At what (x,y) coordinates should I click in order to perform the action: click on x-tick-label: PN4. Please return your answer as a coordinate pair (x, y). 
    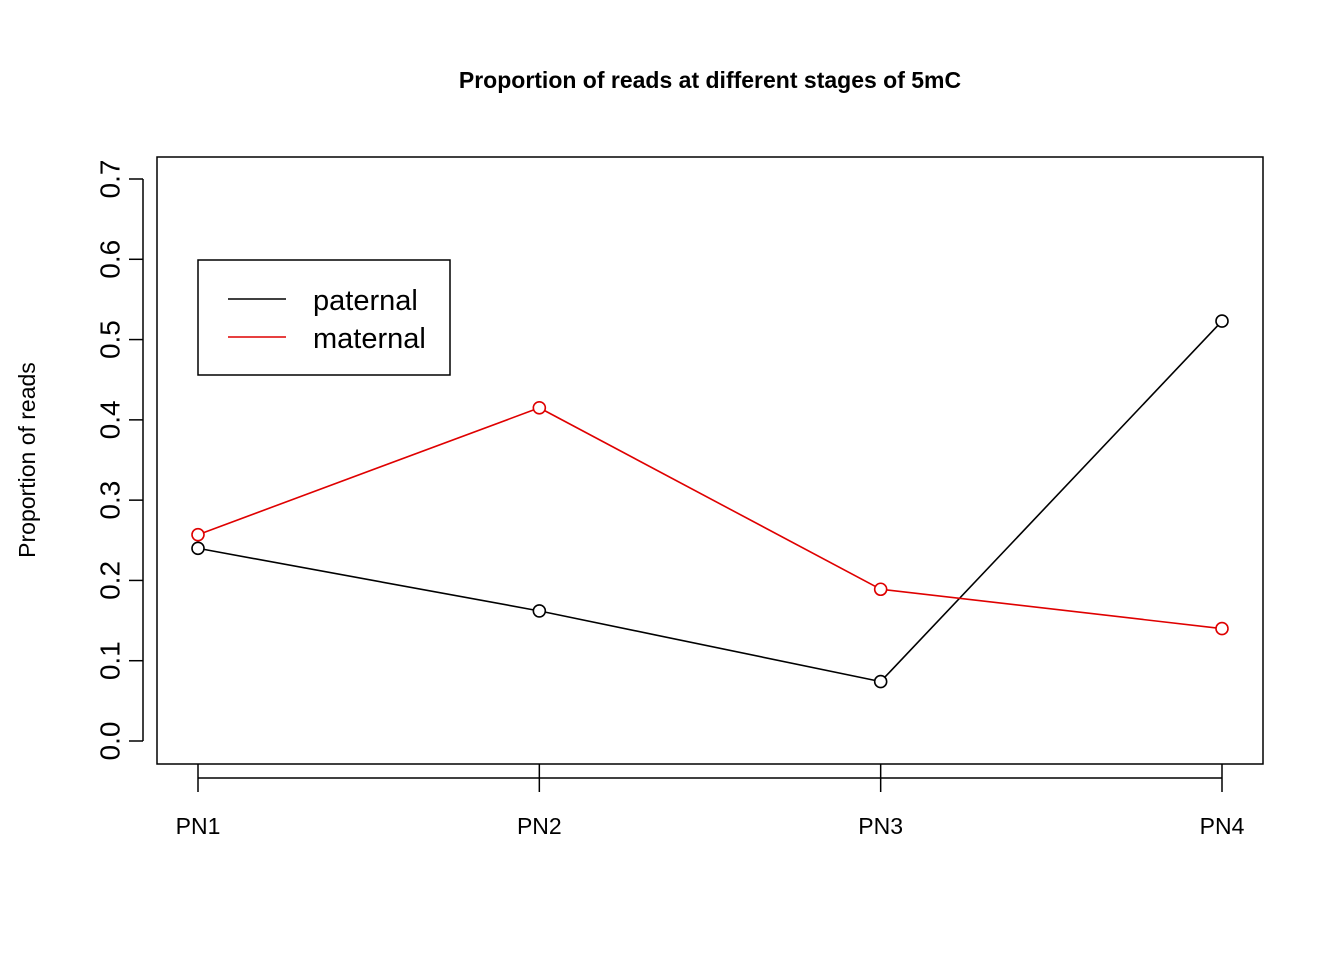
    Looking at the image, I should click on (1222, 826).